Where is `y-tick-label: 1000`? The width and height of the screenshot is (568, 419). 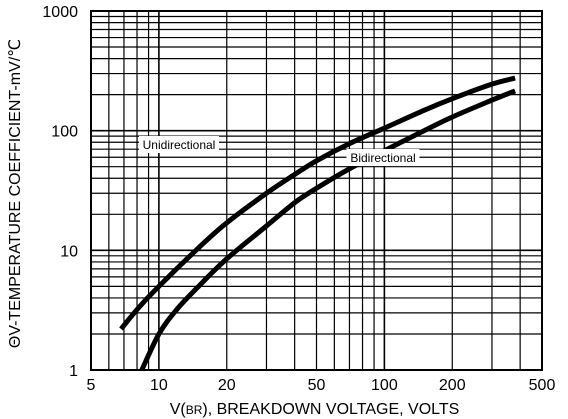 y-tick-label: 1000 is located at coordinates (60, 12).